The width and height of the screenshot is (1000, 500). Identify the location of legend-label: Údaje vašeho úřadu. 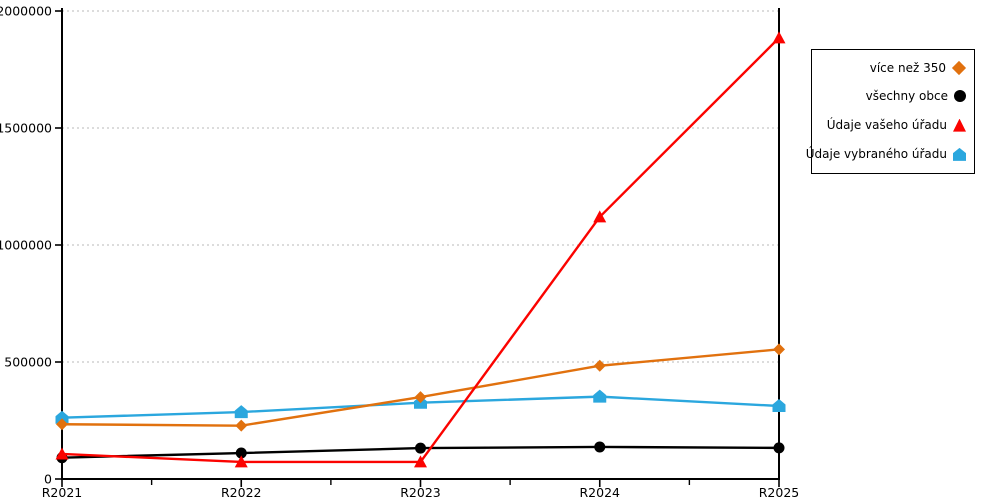
(886, 125).